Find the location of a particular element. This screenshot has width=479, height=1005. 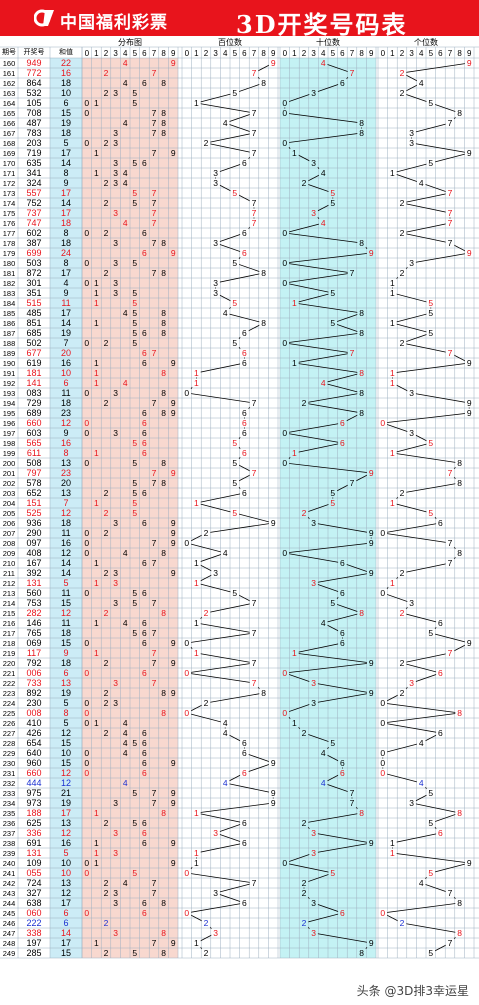

draw-cell: 864 is located at coordinates (33, 83).